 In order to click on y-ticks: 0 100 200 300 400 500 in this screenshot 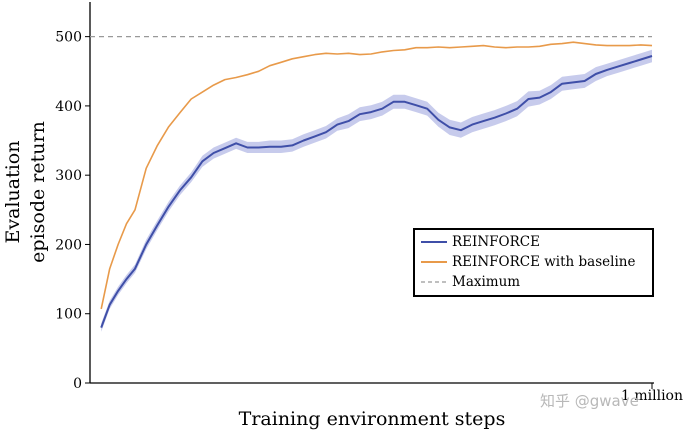, I will do `click(72, 211)`.